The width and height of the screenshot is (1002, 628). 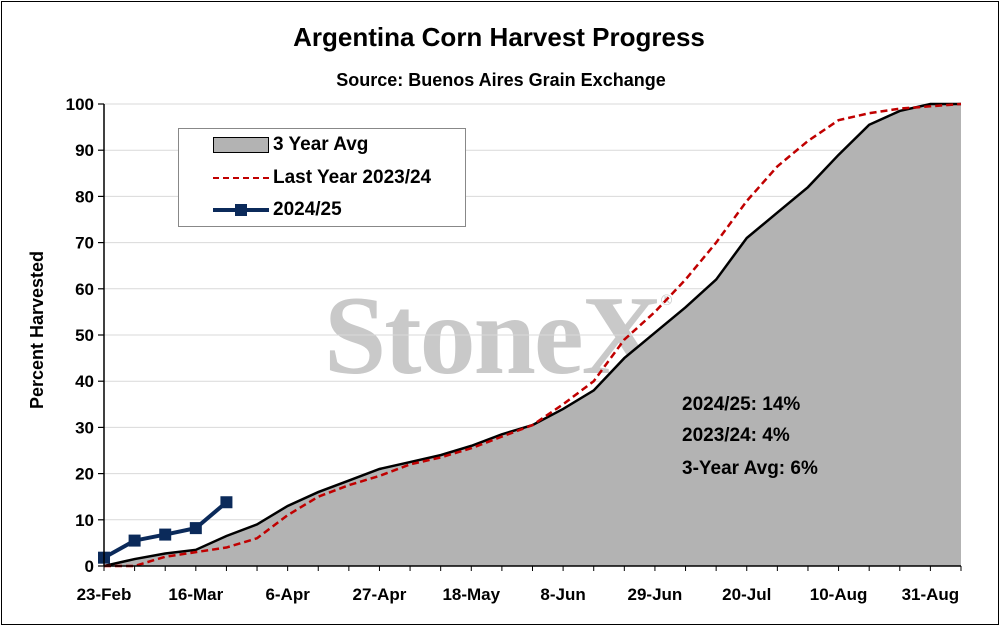 I want to click on y-tick-label-50: 50, so click(x=84, y=335).